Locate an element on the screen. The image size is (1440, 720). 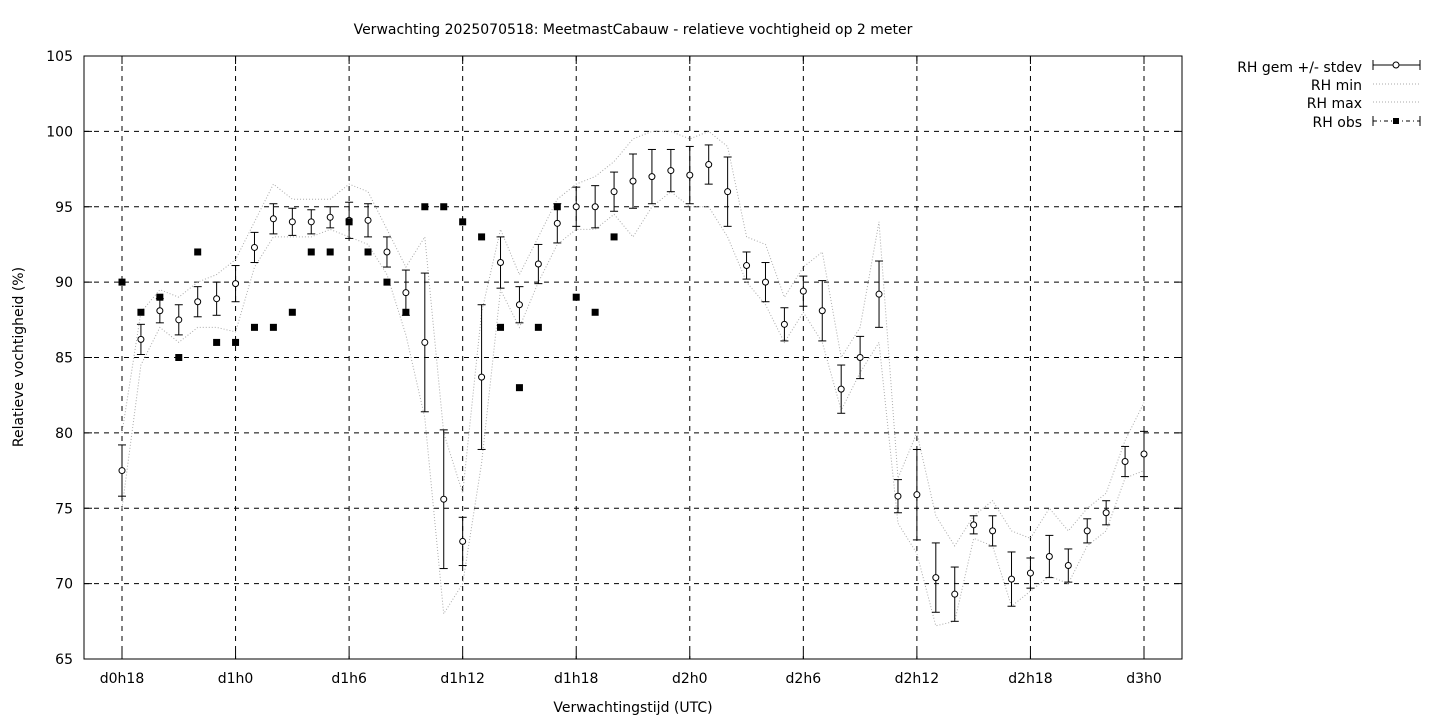
x-tick-label: d0h18 is located at coordinates (122, 679).